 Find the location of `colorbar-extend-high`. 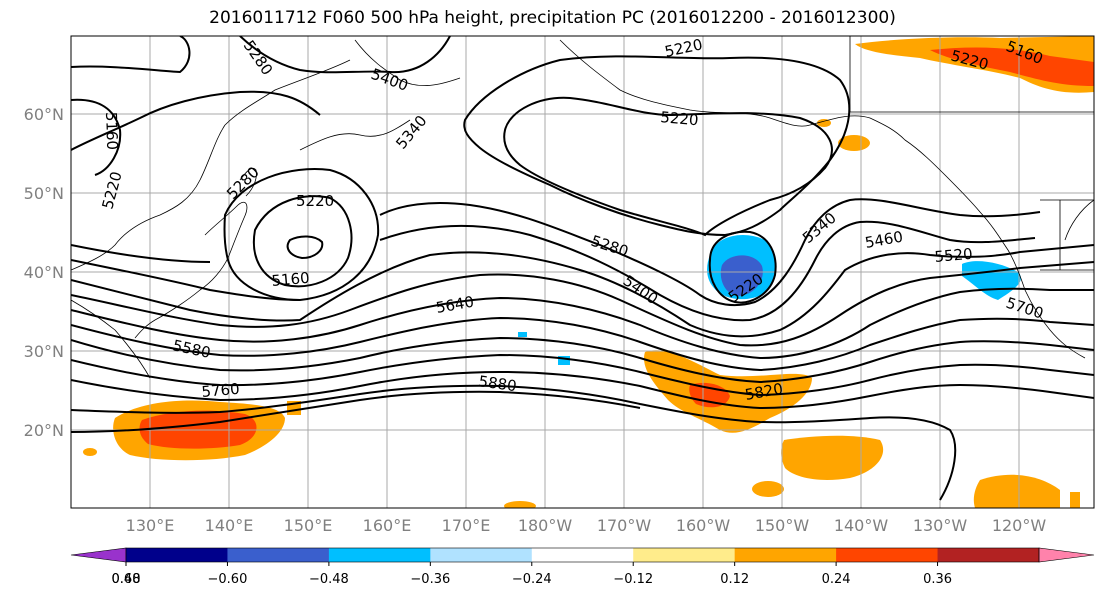

colorbar-extend-high is located at coordinates (1066, 555).